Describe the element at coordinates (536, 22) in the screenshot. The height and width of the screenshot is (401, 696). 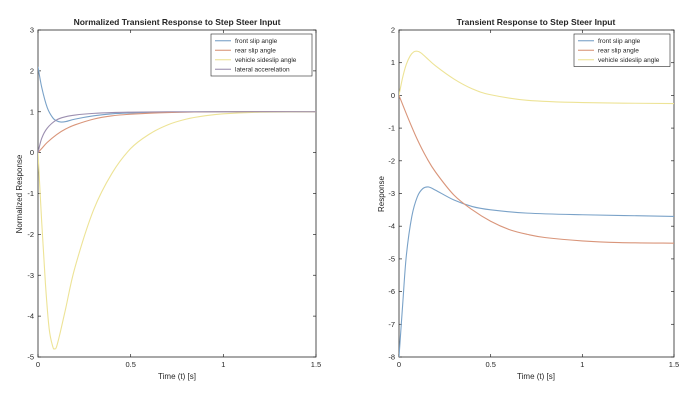
I see `chart-title: Transient Response to Step Steer Input` at that location.